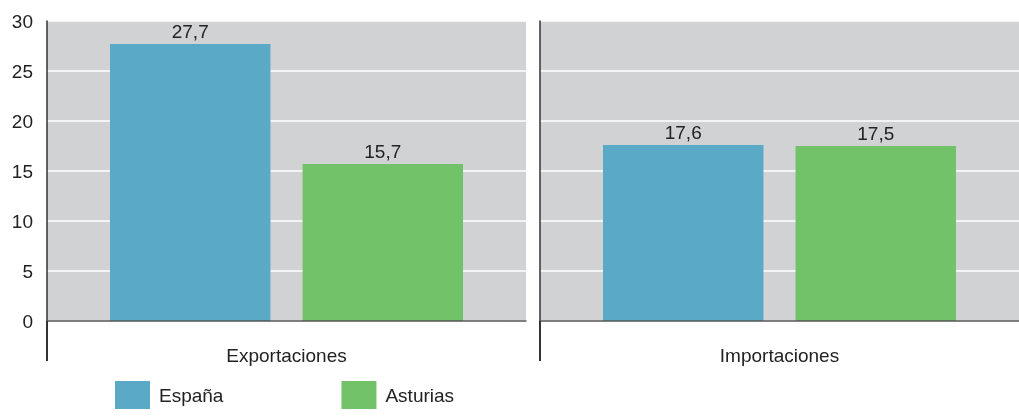 The image size is (1019, 416). What do you see at coordinates (22, 71) in the screenshot?
I see `y-tick-label: 25` at bounding box center [22, 71].